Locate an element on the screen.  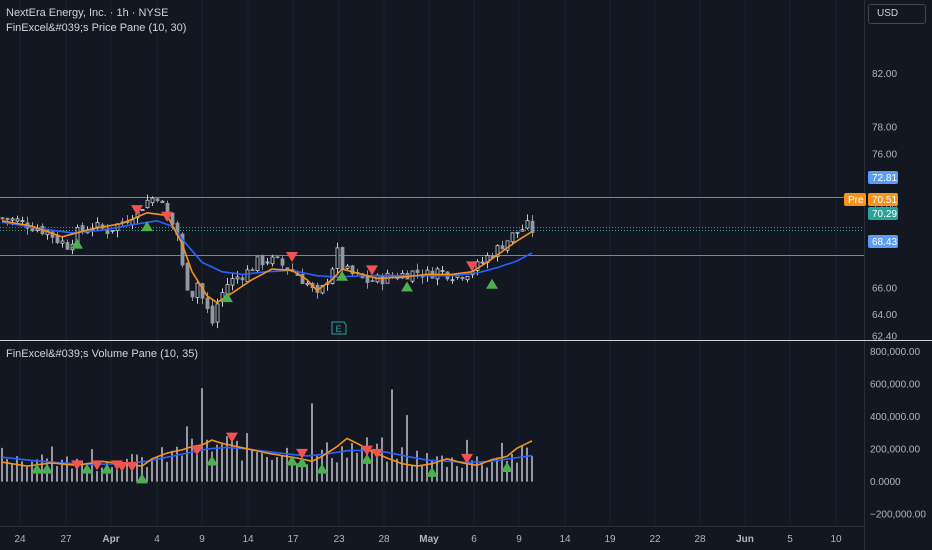
price-fast-ma-line is located at coordinates (267, 257).